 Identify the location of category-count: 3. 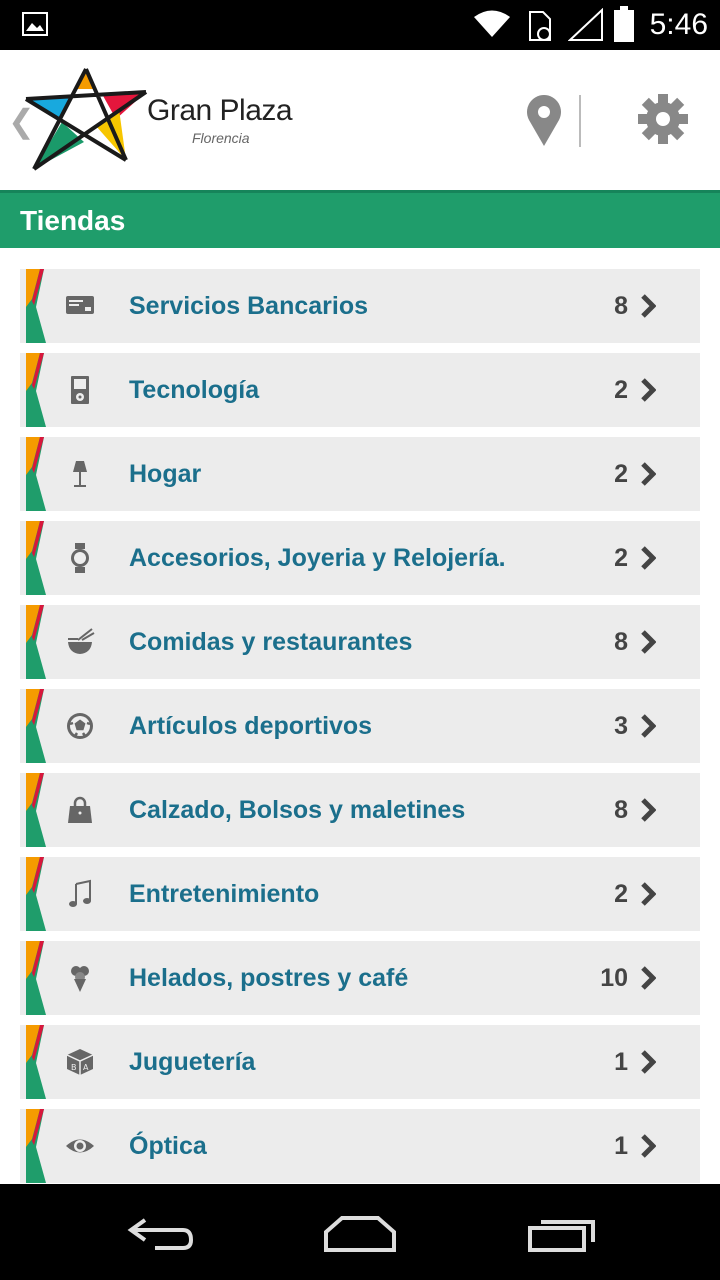
(621, 726).